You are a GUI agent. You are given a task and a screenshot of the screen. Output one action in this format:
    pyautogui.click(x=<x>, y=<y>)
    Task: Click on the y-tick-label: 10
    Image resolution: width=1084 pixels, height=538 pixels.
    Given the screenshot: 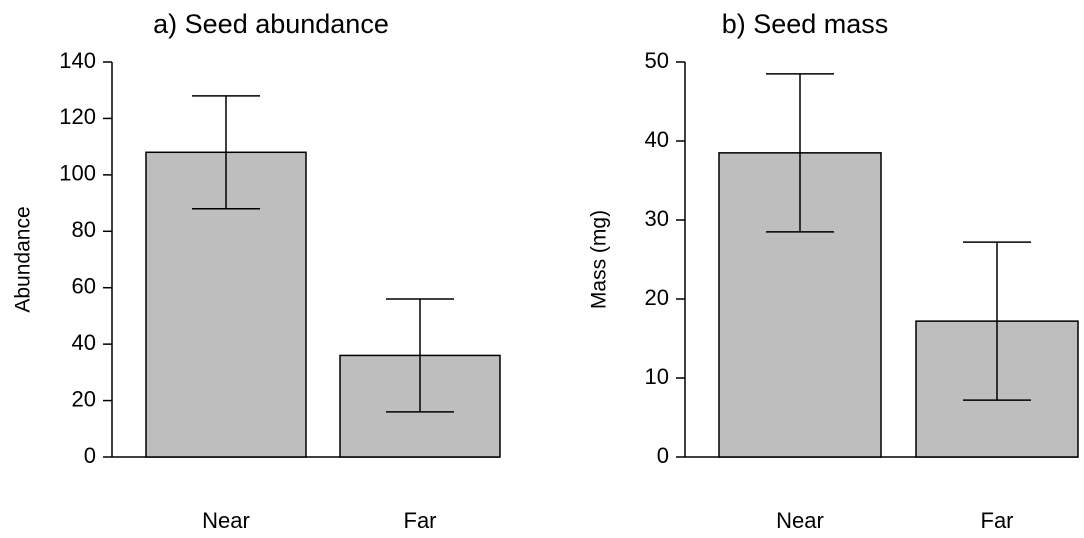 What is the action you would take?
    pyautogui.click(x=657, y=376)
    